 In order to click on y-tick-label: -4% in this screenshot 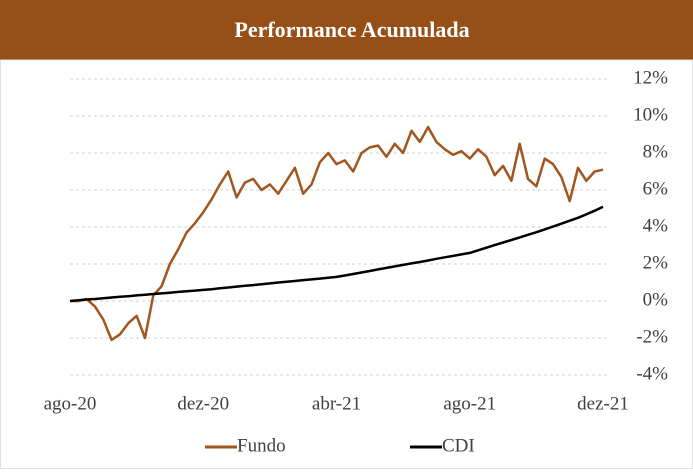, I will do `click(652, 373)`.